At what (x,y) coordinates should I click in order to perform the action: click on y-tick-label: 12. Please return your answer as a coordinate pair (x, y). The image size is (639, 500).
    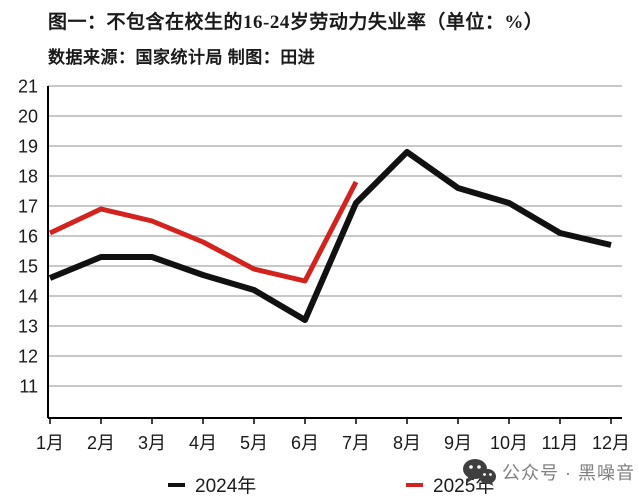
    Looking at the image, I should click on (28, 357).